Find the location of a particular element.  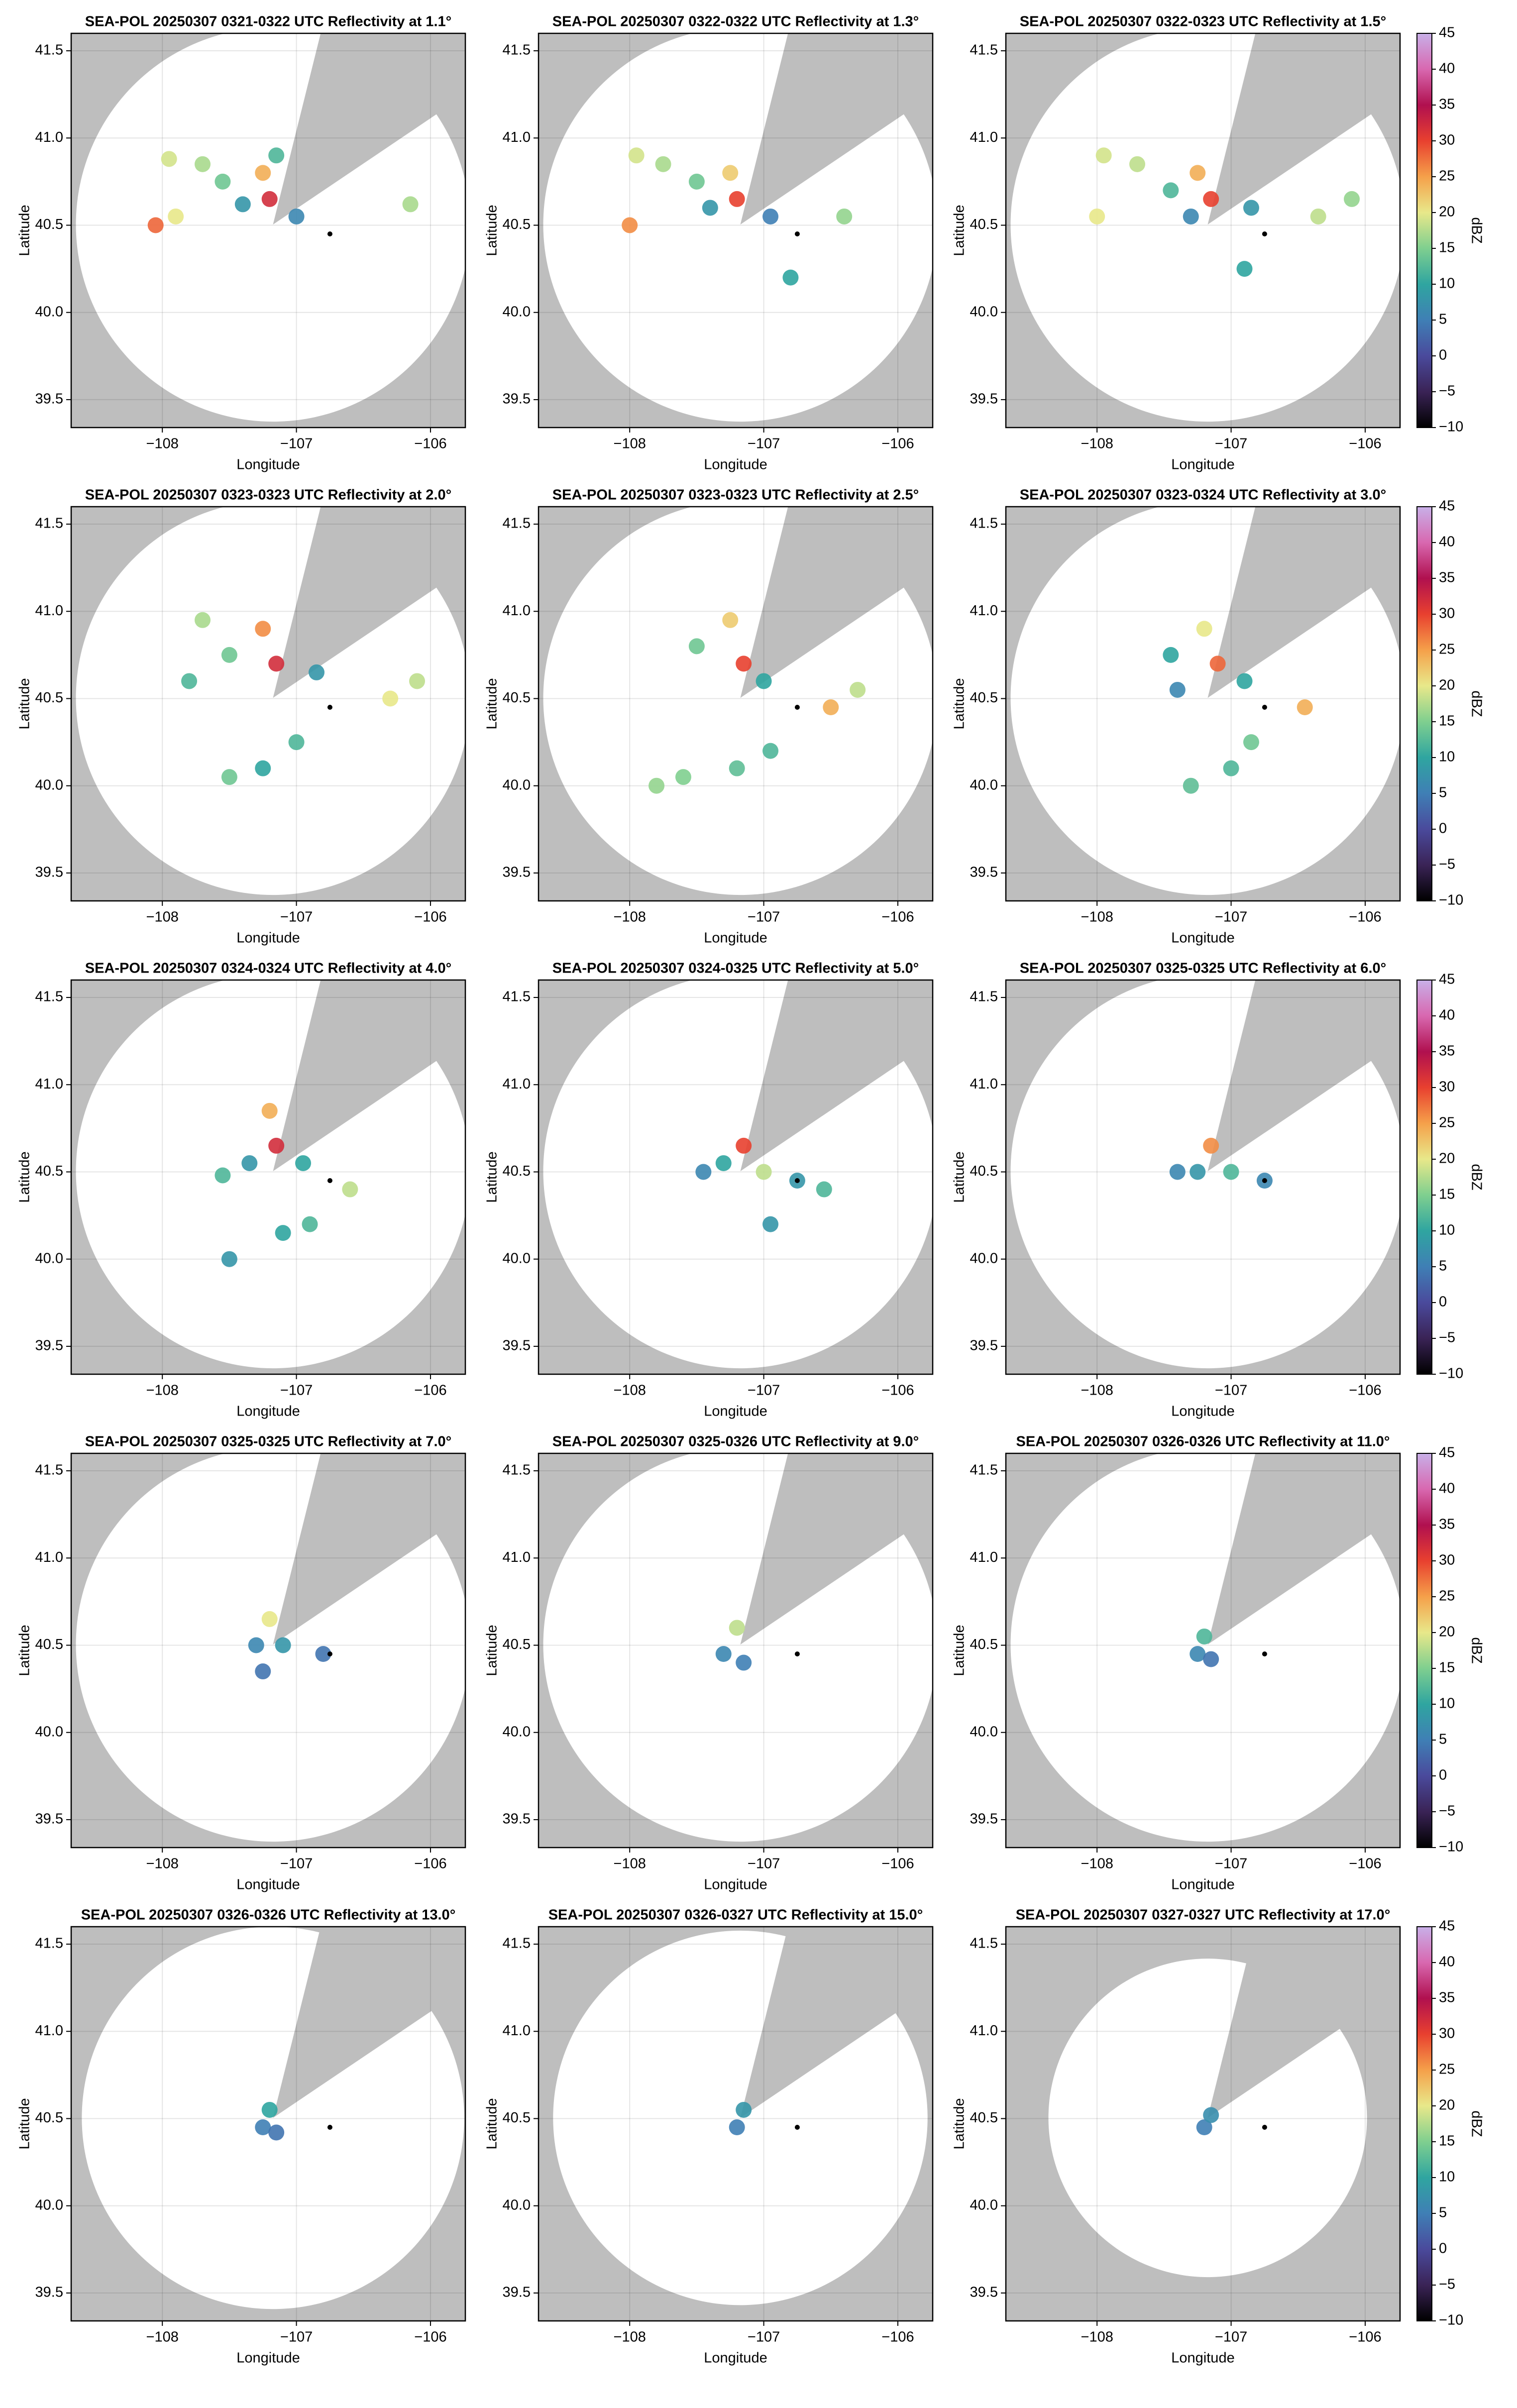

colorbar-tick-label: 40 is located at coordinates (1447, 69).